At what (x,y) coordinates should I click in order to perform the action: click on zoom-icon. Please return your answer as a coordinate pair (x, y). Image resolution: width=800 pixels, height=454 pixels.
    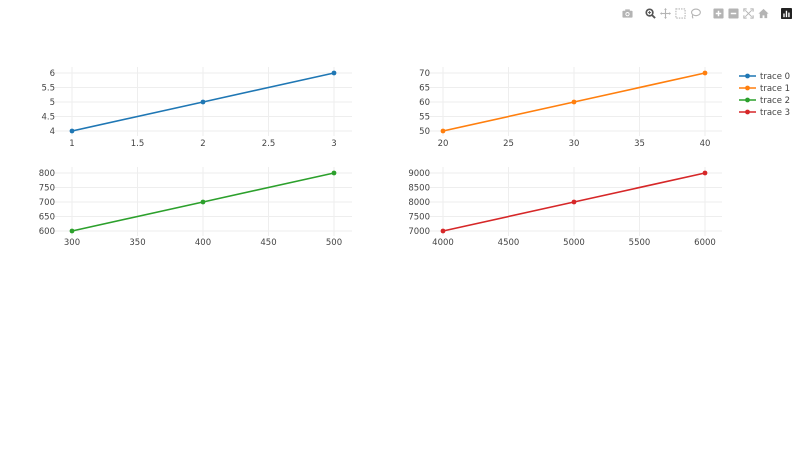
    Looking at the image, I should click on (650, 13).